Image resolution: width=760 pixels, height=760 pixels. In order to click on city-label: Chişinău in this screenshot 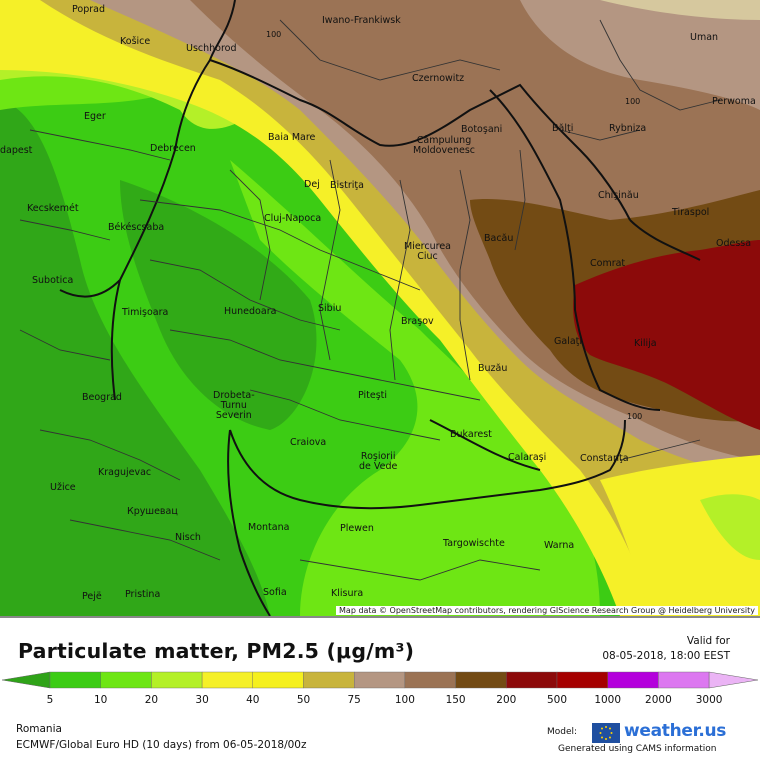, I will do `click(618, 195)`.